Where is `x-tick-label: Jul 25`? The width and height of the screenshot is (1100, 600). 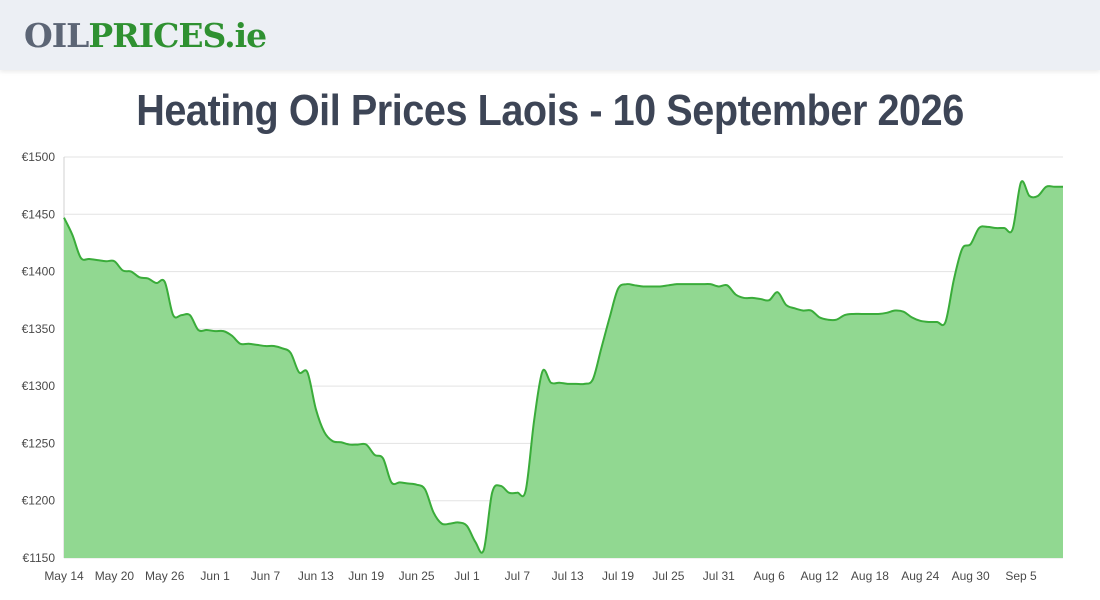
x-tick-label: Jul 25 is located at coordinates (668, 576).